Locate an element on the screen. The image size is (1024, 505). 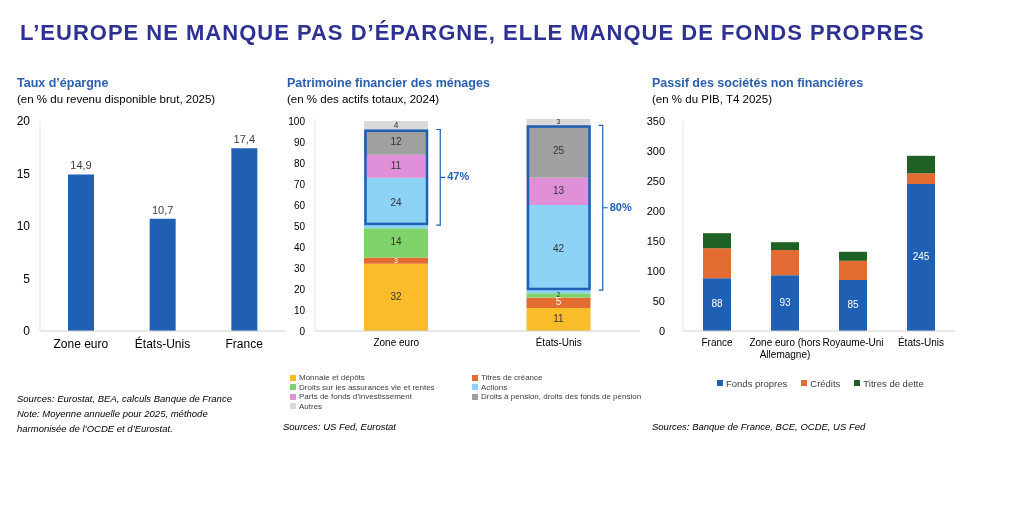
y-tick-label: 40 is located at coordinates (299, 247).